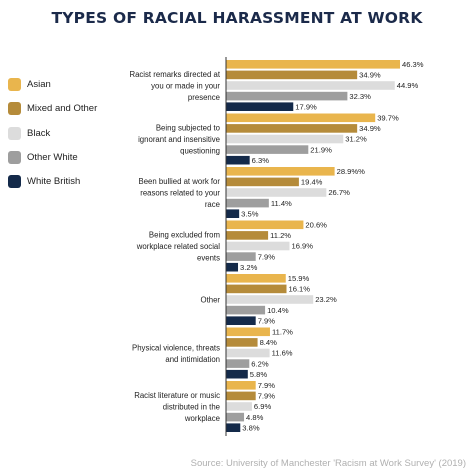 The width and height of the screenshot is (474, 474). What do you see at coordinates (326, 299) in the screenshot?
I see `value-label: 23.2%` at bounding box center [326, 299].